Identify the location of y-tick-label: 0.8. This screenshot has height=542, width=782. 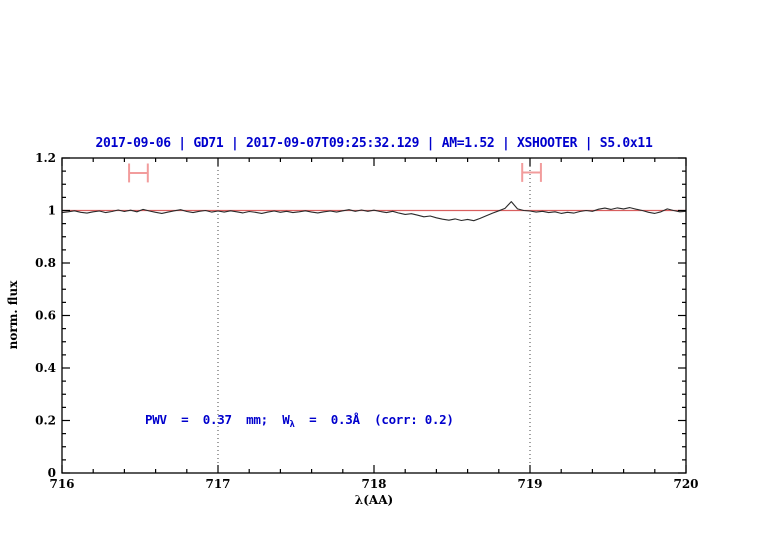
(45, 263).